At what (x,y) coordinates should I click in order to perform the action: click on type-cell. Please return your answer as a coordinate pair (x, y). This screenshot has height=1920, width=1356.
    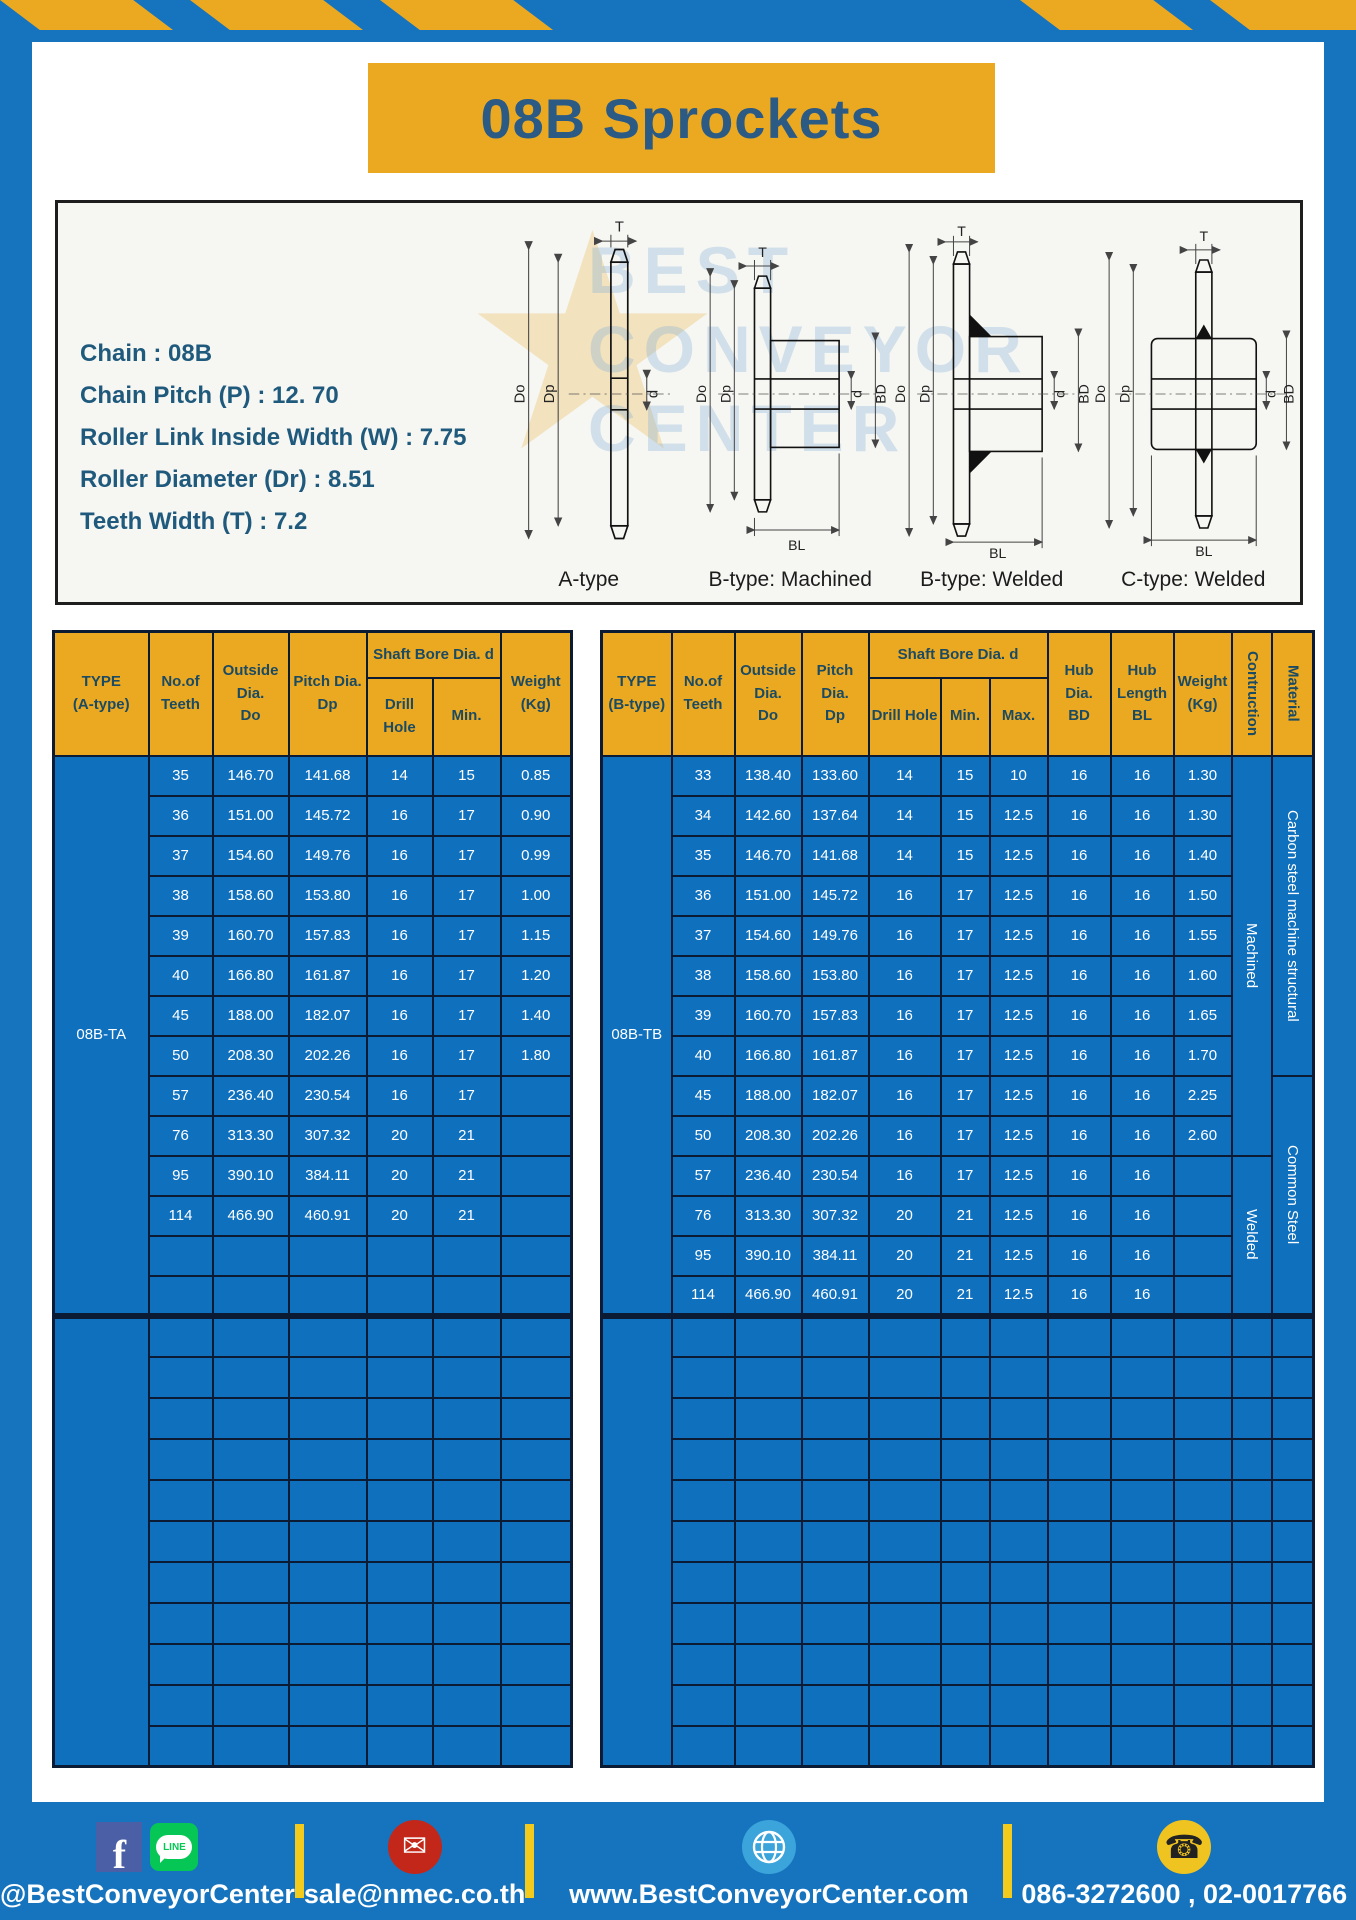
    Looking at the image, I should click on (101, 1540).